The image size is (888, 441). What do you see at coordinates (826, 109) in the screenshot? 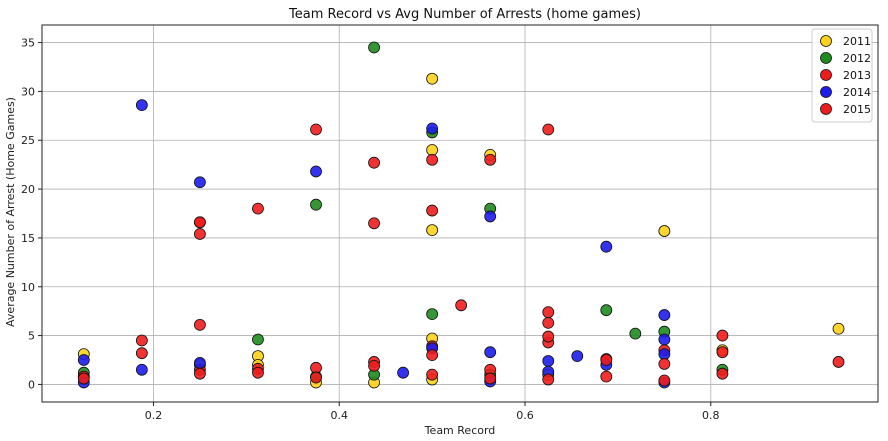
I see `legend-marker-2015` at bounding box center [826, 109].